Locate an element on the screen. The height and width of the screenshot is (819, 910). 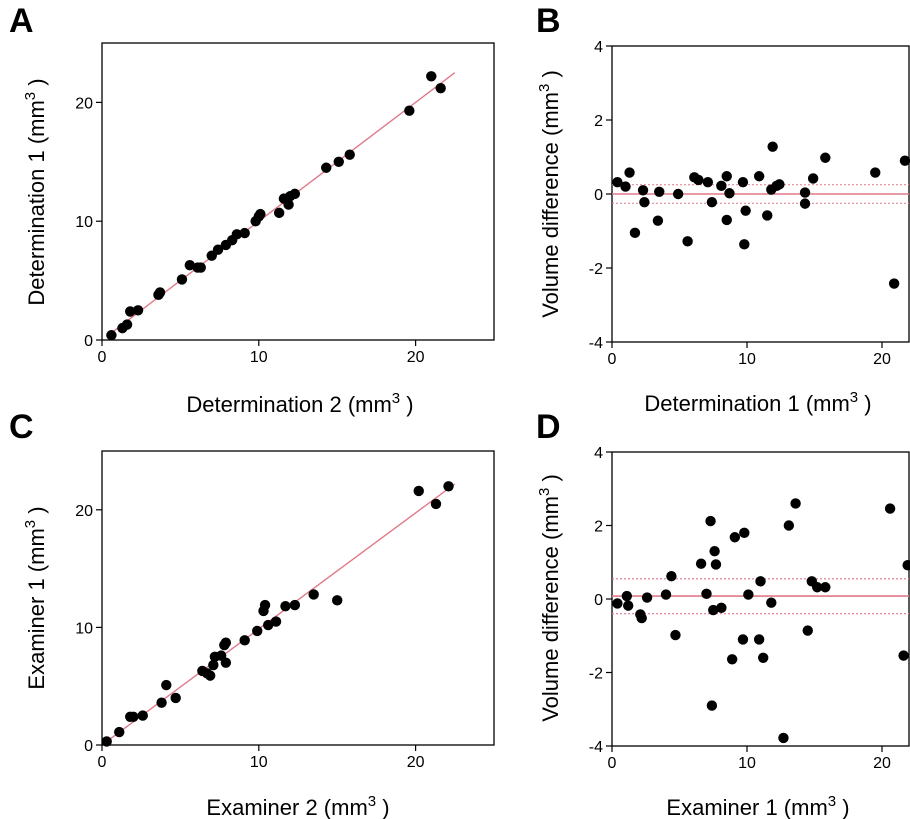
x-axis-title-sup-a: 3 is located at coordinates (396, 398).